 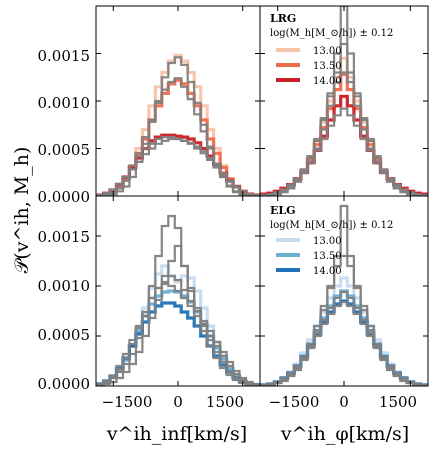 I want to click on xtick-left-0: −1500, so click(x=127, y=402).